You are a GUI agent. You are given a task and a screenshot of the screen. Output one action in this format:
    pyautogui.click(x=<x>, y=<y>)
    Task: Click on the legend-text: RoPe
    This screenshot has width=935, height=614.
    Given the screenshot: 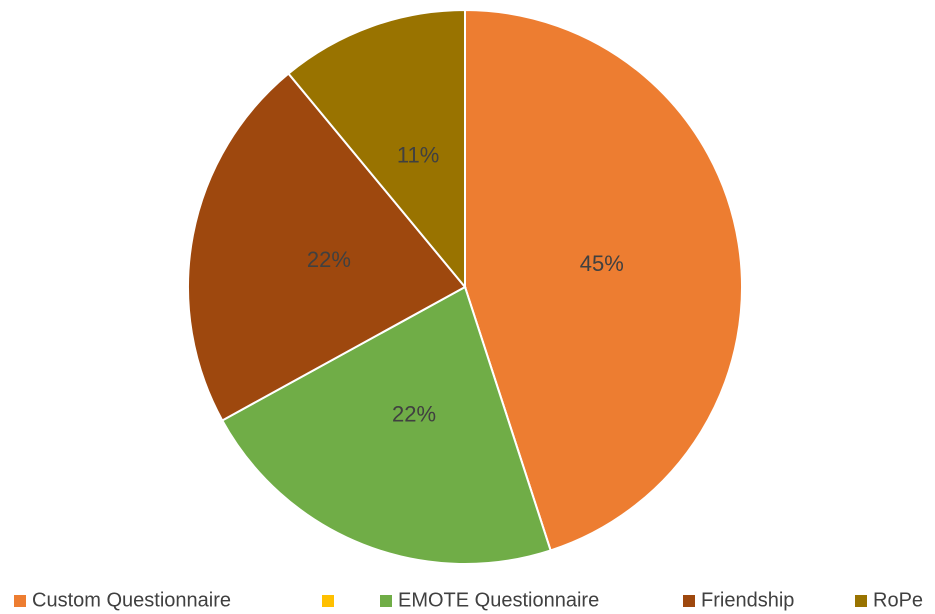 What is the action you would take?
    pyautogui.click(x=898, y=600)
    